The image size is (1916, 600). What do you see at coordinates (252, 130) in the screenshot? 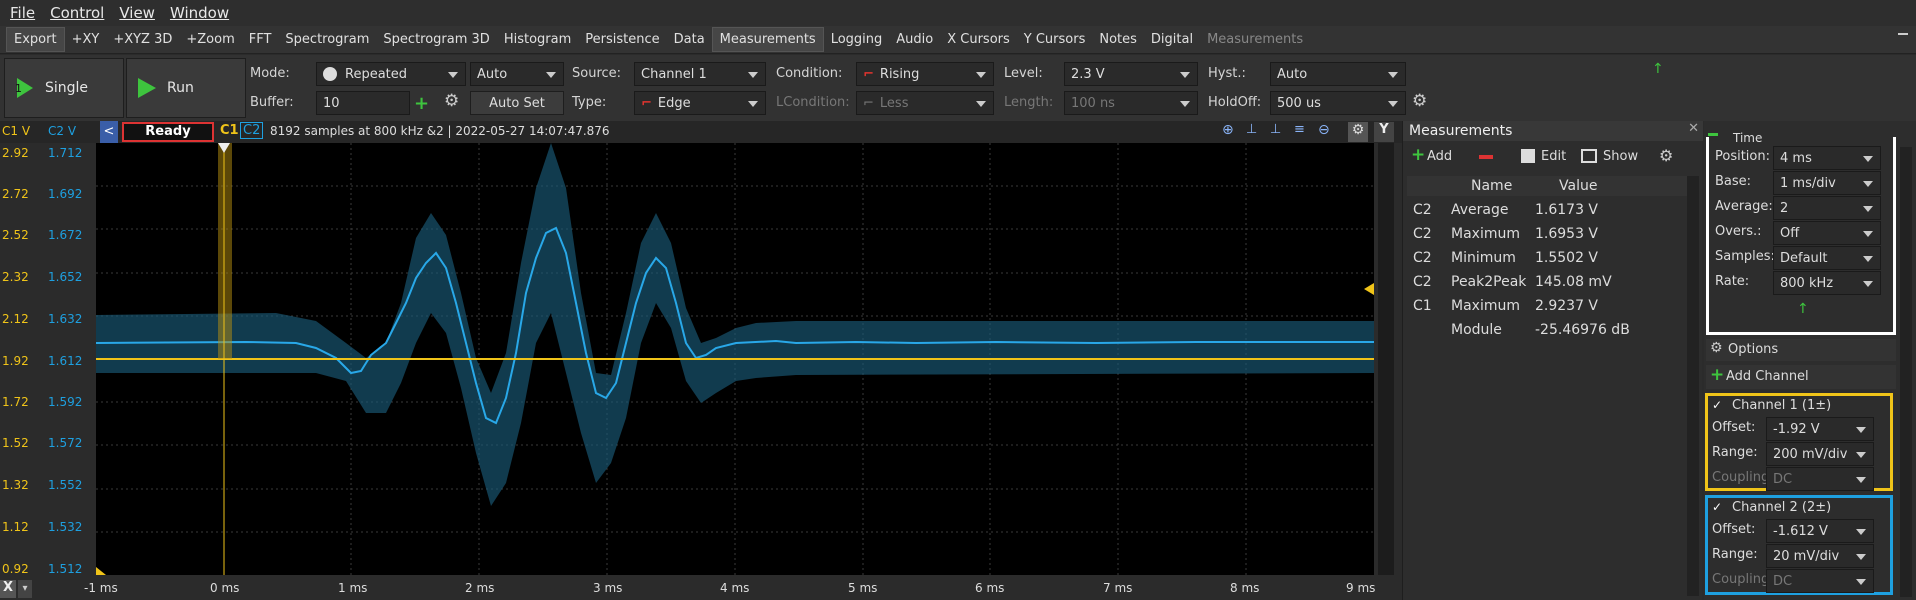
I see `c2-tag: C2` at bounding box center [252, 130].